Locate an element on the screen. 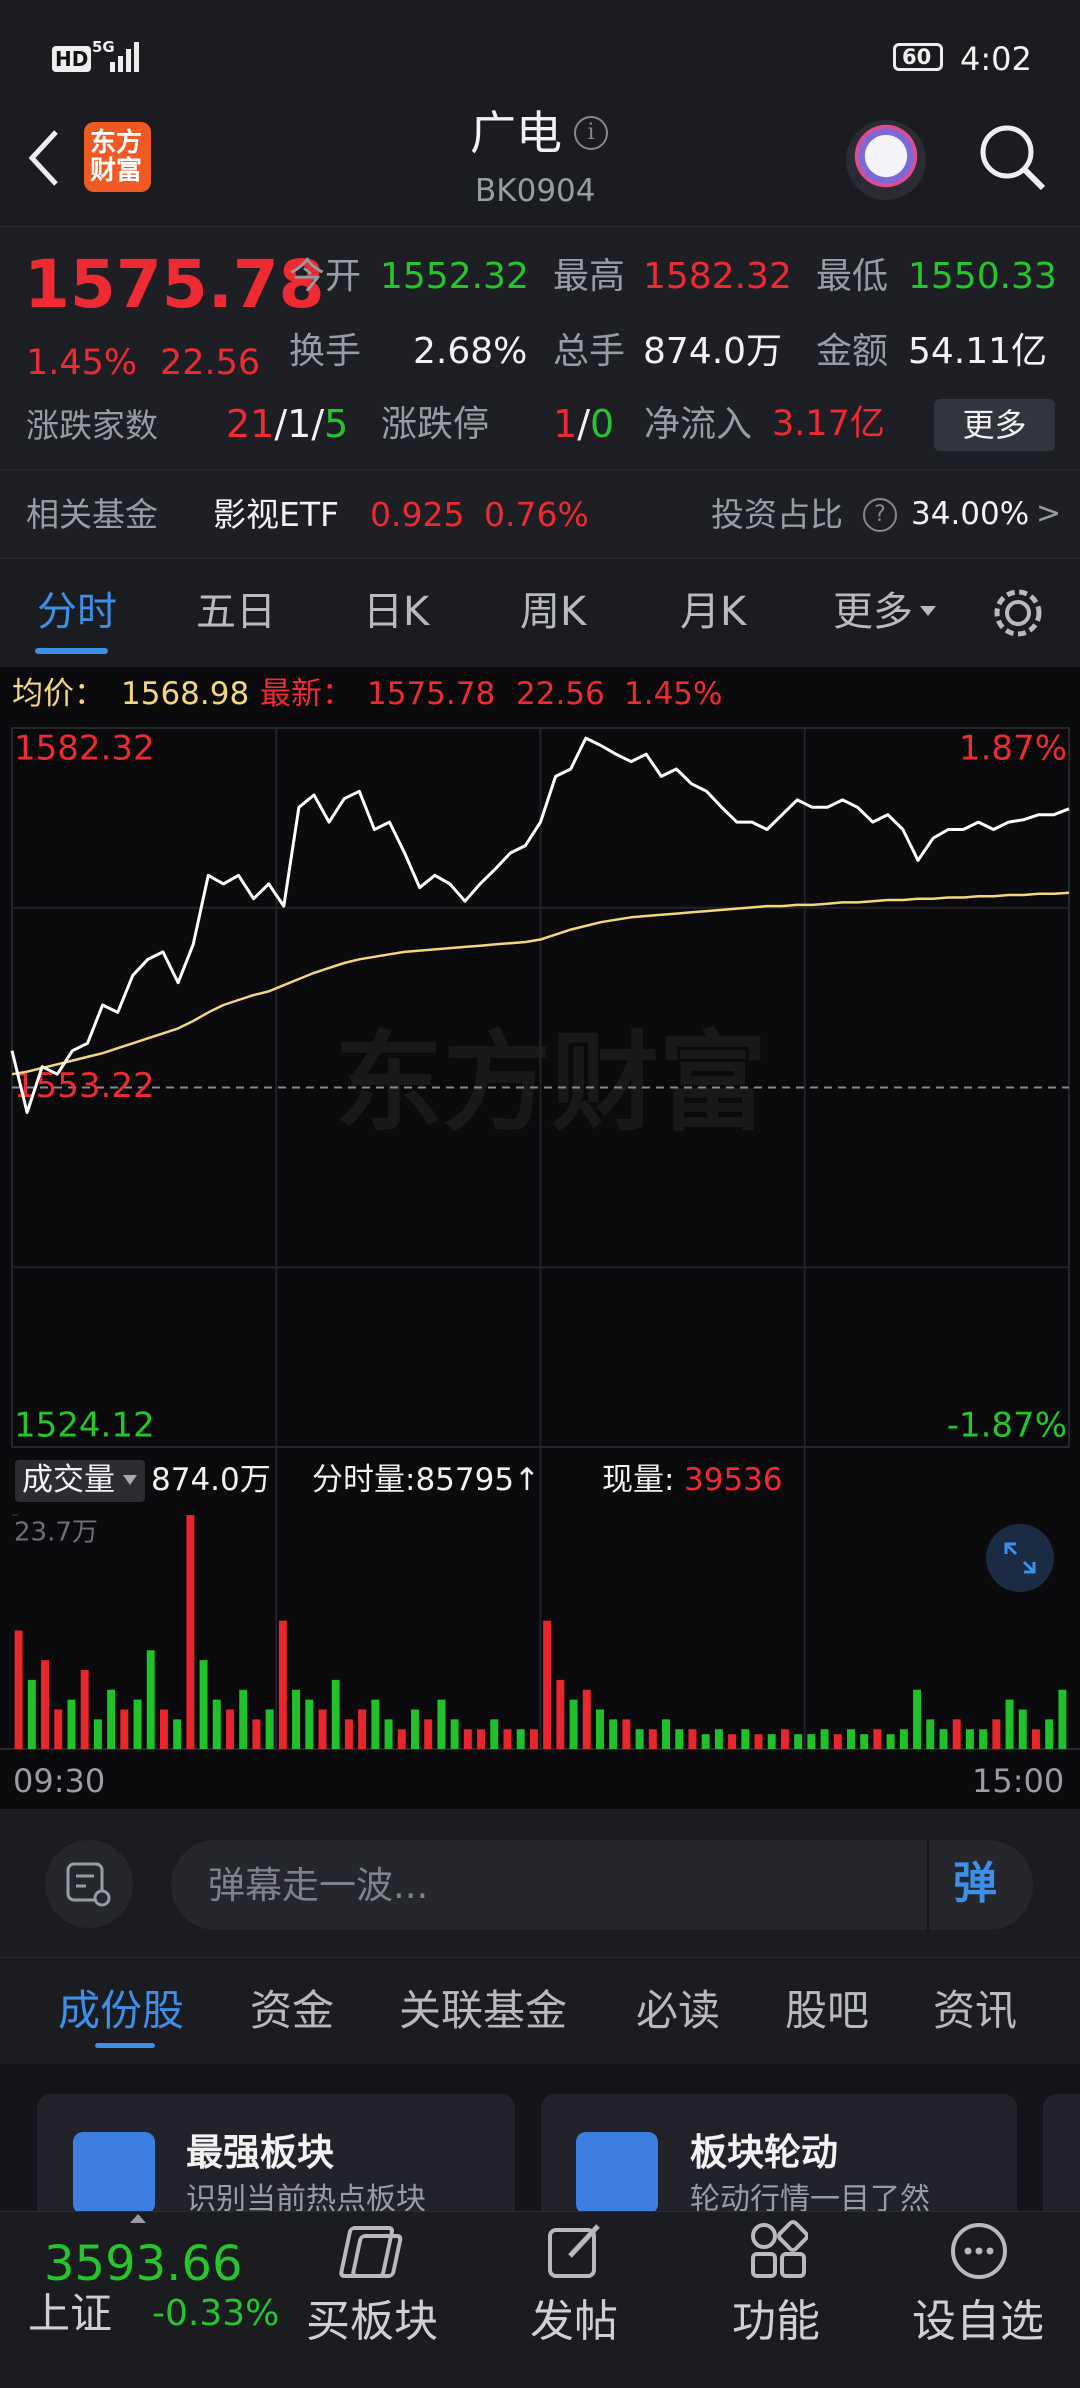  info-icon: i is located at coordinates (591, 133).